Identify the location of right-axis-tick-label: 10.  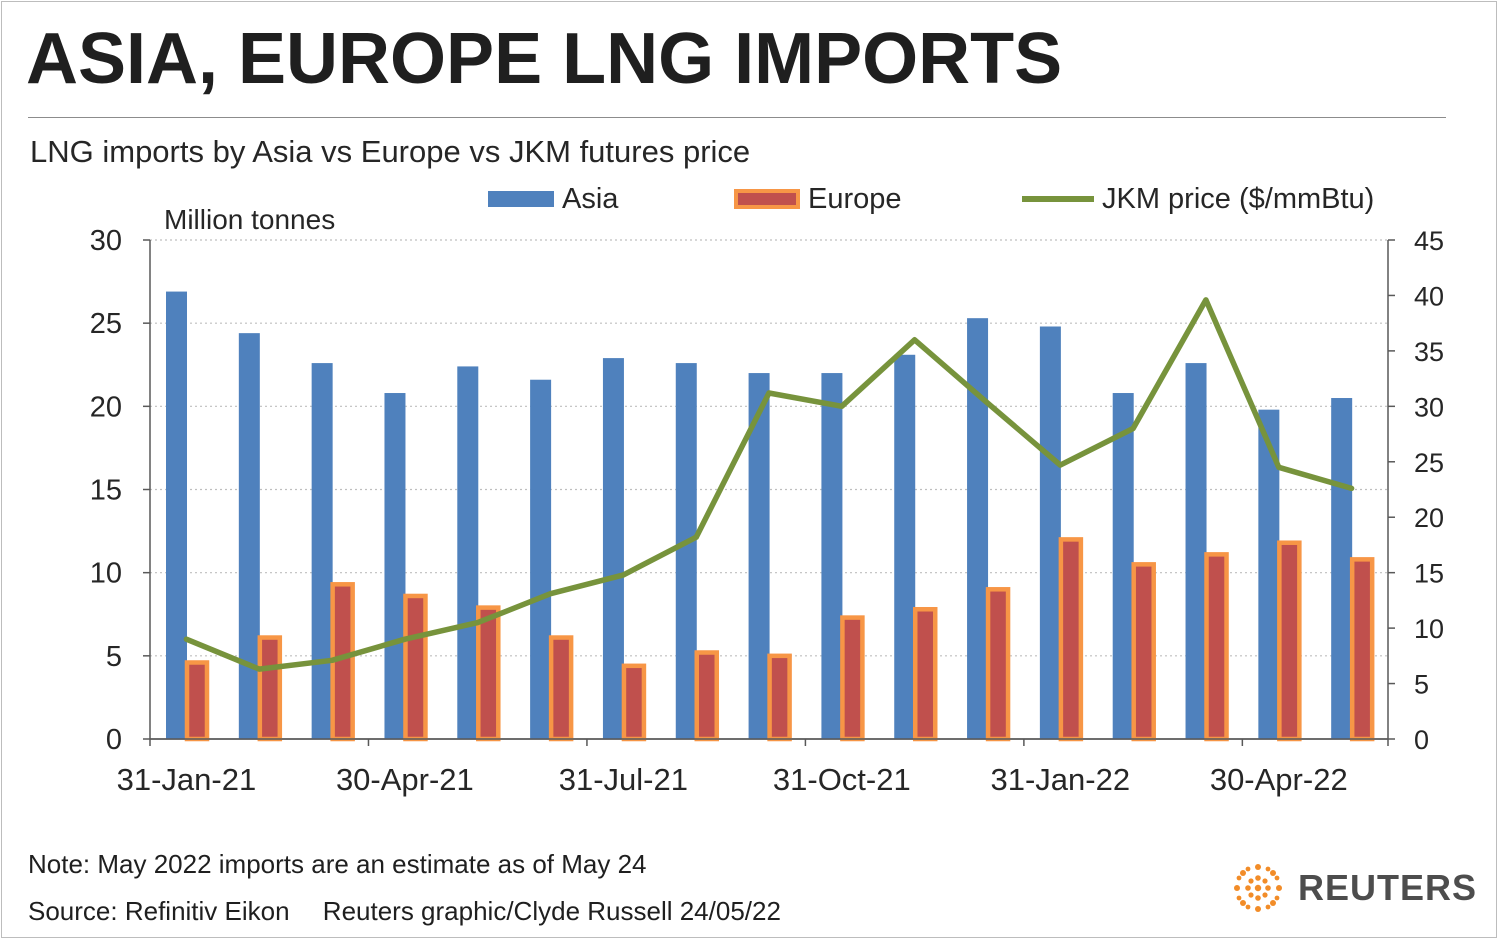
(1429, 629).